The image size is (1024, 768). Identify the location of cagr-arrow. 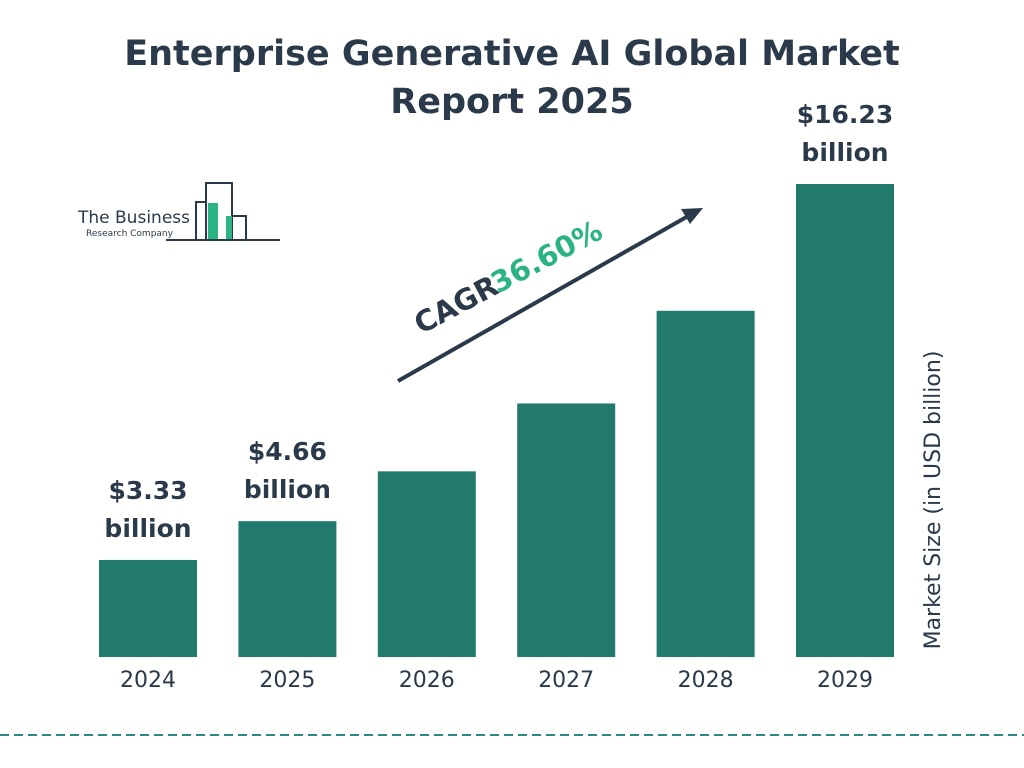
(550, 295).